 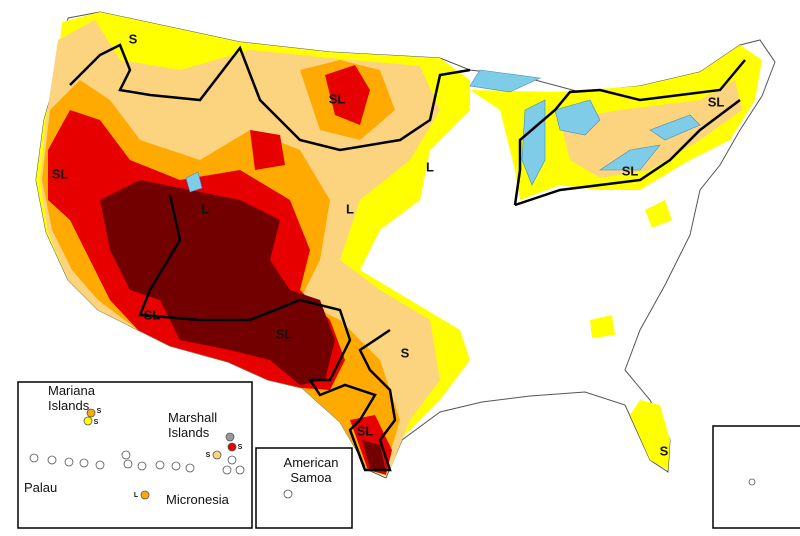 I want to click on lakes, so click(x=443, y=131).